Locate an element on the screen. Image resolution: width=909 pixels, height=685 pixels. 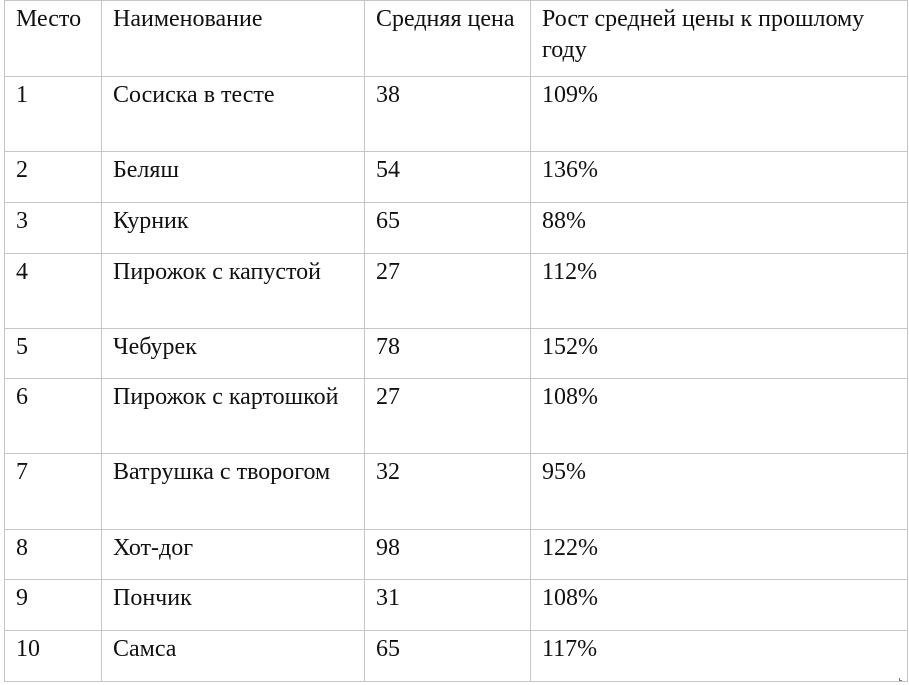
cell-price: 98 is located at coordinates (447, 554).